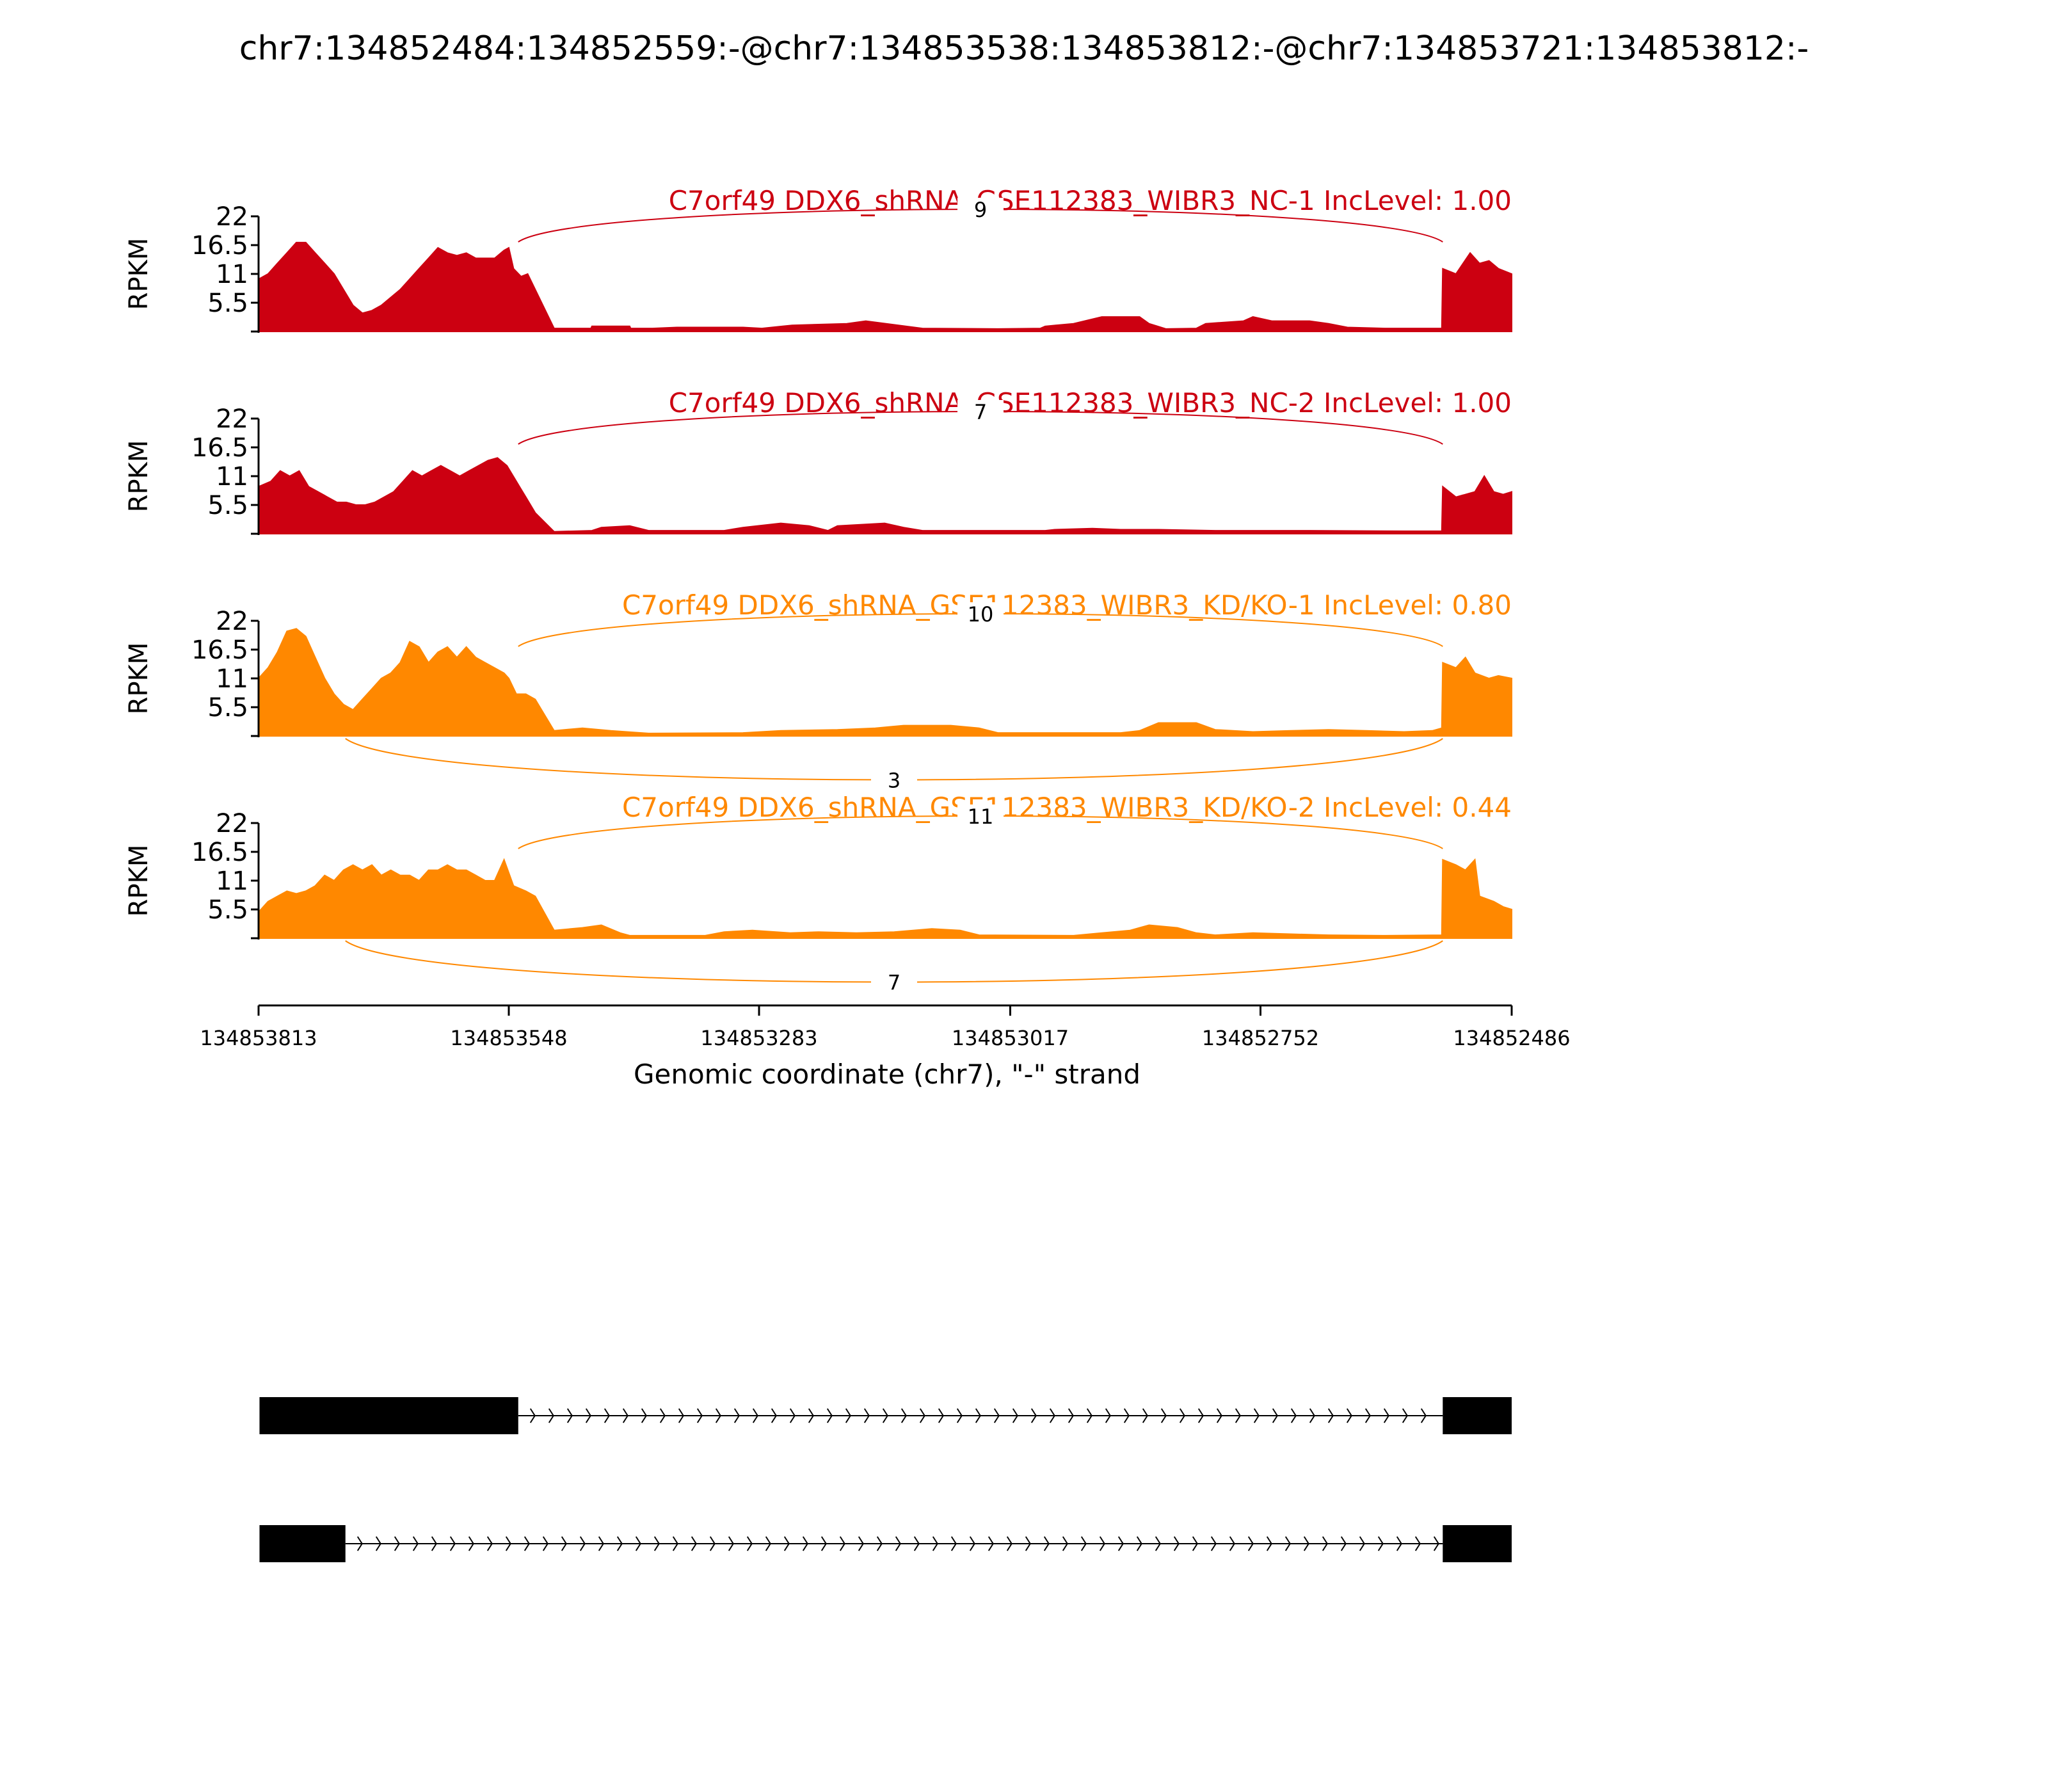 The image size is (2048, 1792). I want to click on junction-count: 9, so click(980, 210).